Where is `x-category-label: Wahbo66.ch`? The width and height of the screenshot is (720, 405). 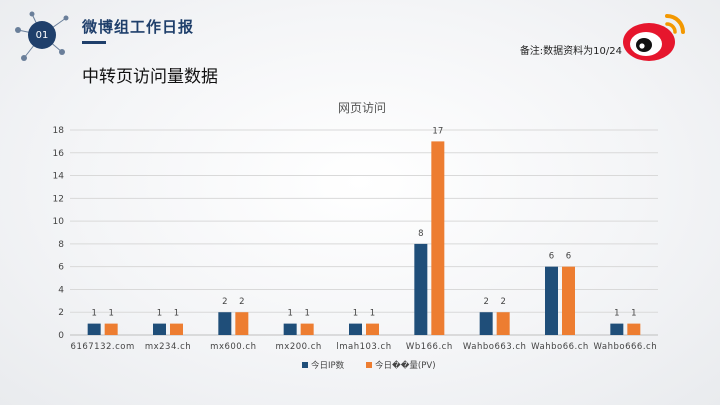 x-category-label: Wahbo66.ch is located at coordinates (560, 347).